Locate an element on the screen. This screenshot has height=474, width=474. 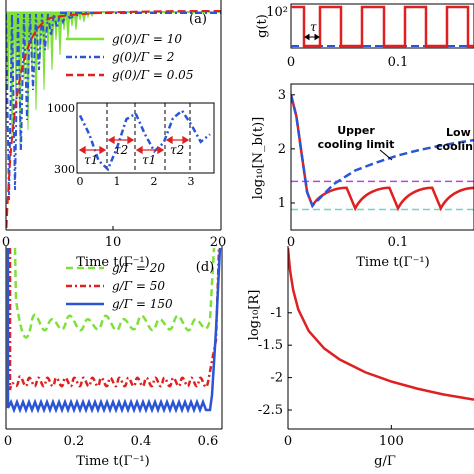
panel-e-y-tick-2: -2 is located at coordinates (276, 378).